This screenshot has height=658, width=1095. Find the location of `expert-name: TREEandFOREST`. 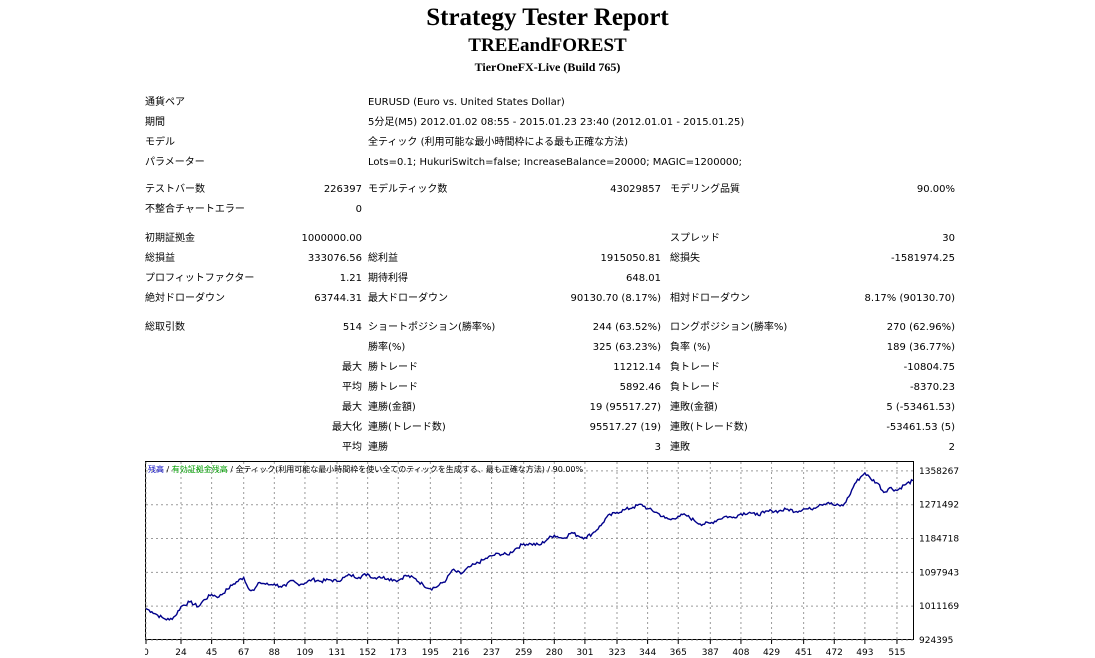

expert-name: TREEandFOREST is located at coordinates (547, 45).